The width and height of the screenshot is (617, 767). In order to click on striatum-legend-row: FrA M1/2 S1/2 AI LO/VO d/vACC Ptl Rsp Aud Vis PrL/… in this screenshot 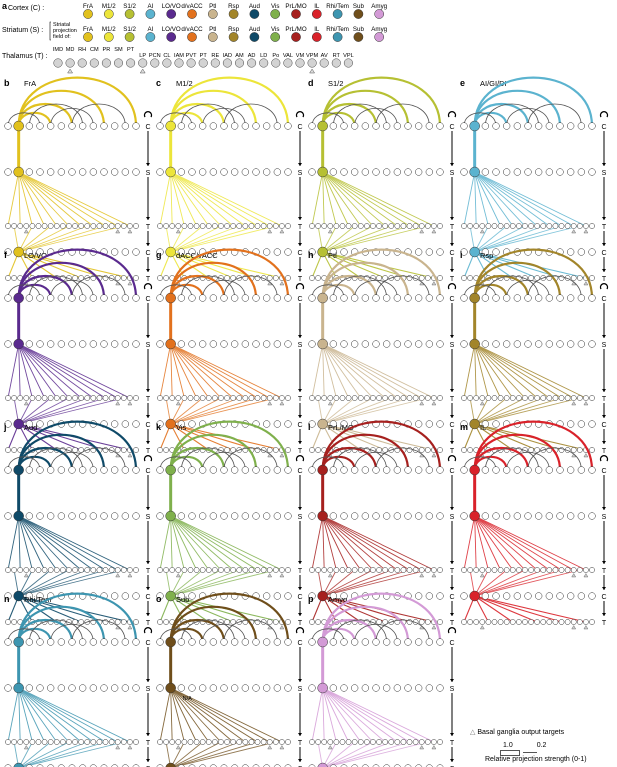, I will do `click(235, 34)`.